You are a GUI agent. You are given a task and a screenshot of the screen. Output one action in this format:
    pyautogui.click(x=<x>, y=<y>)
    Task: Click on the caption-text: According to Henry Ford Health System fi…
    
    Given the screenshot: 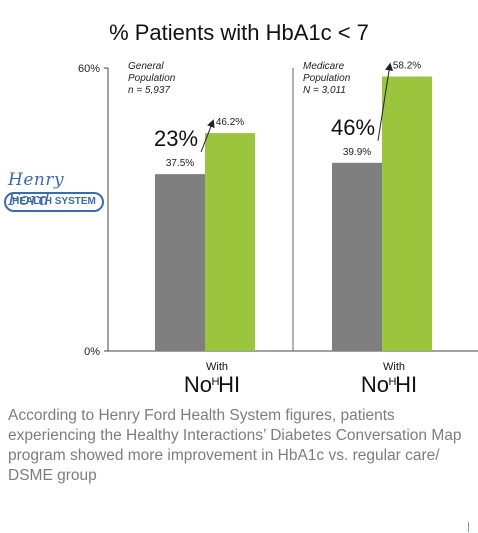 What is the action you would take?
    pyautogui.click(x=235, y=445)
    